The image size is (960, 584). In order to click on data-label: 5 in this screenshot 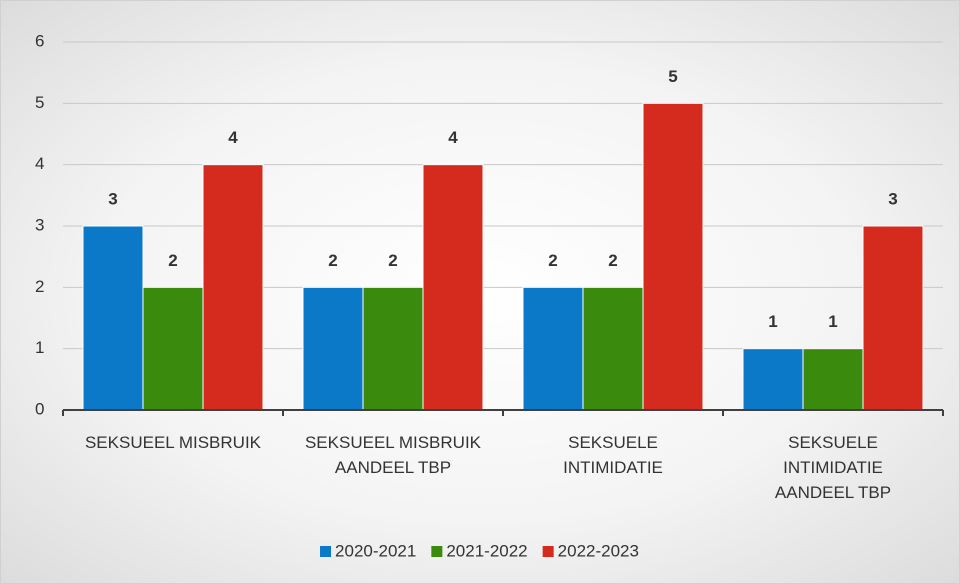, I will do `click(672, 76)`.